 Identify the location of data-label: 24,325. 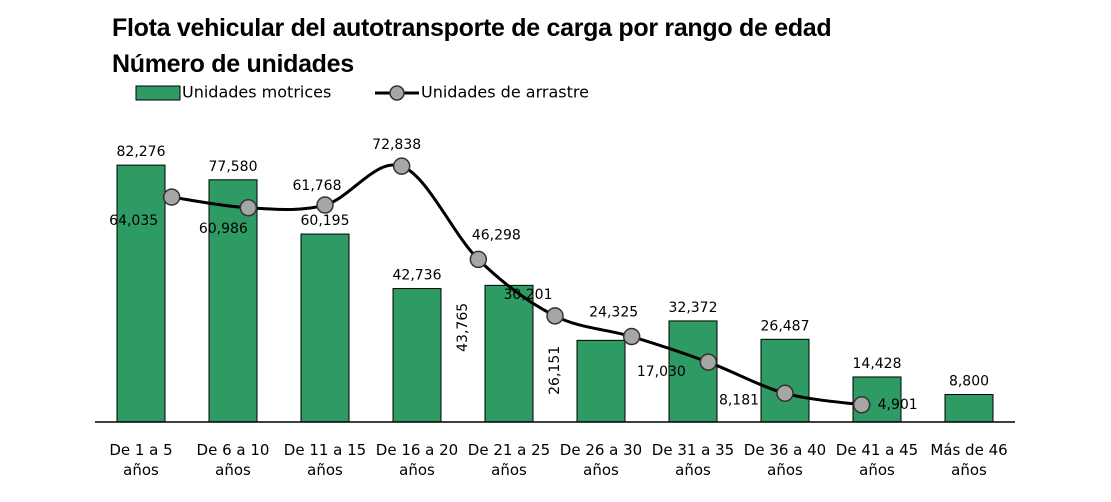
(613, 313).